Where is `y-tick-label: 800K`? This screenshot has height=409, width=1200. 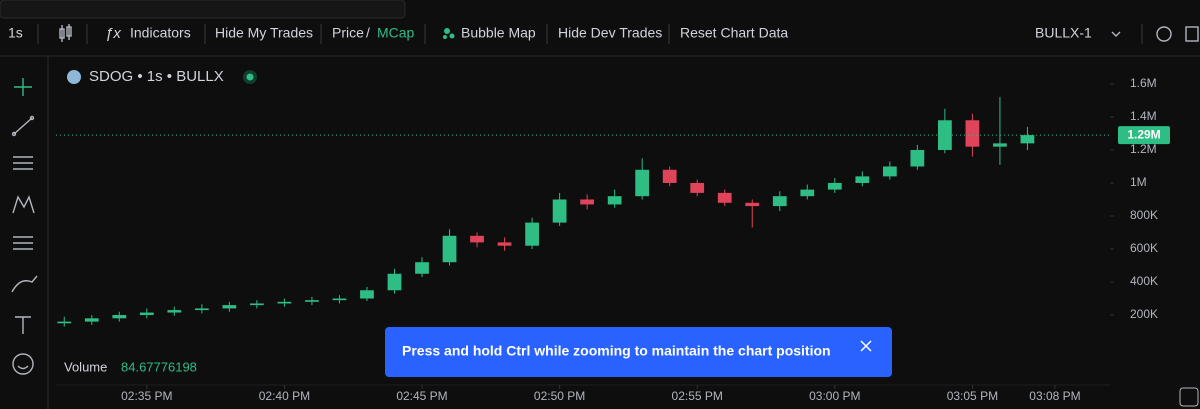
y-tick-label: 800K is located at coordinates (1144, 215).